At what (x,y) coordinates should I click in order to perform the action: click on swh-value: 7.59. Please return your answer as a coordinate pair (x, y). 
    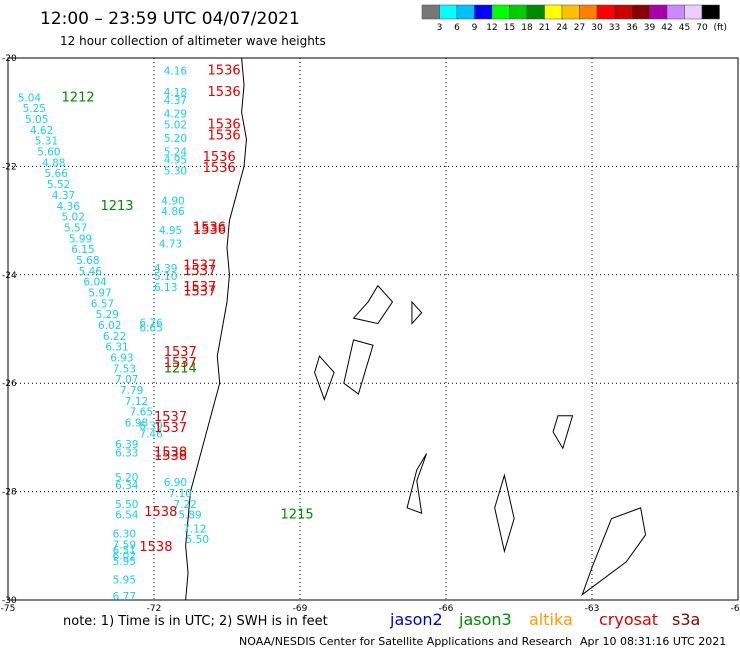
    Looking at the image, I should click on (124, 546).